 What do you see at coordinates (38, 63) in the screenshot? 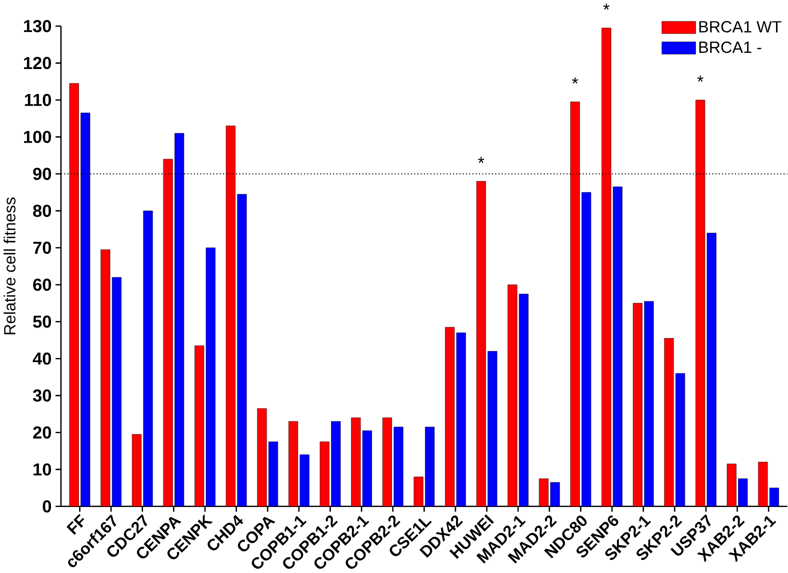
I see `y-tick-label: 120` at bounding box center [38, 63].